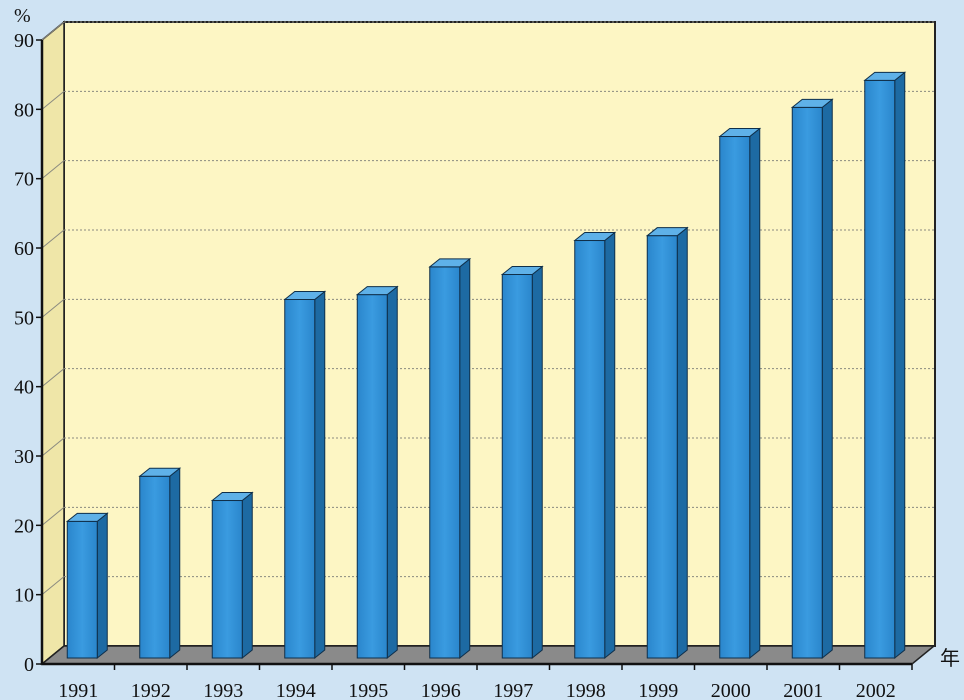 This screenshot has width=964, height=700. Describe the element at coordinates (731, 690) in the screenshot. I see `x-tick-label: 2000` at that location.